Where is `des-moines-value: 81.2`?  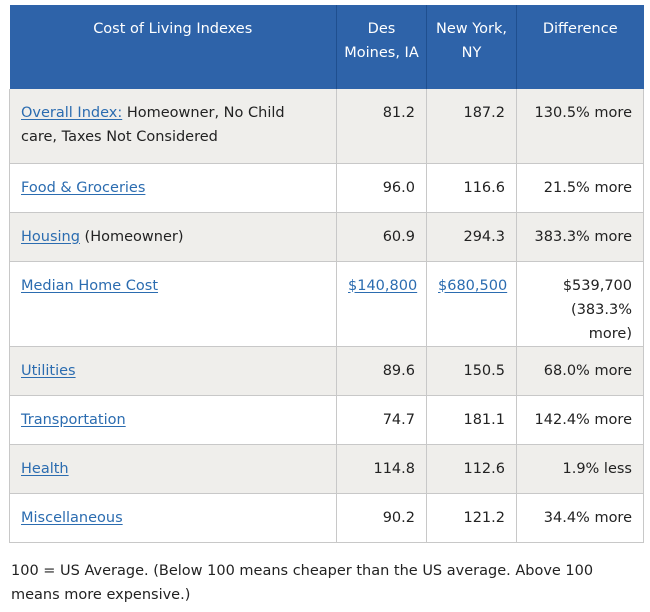 des-moines-value: 81.2 is located at coordinates (381, 126).